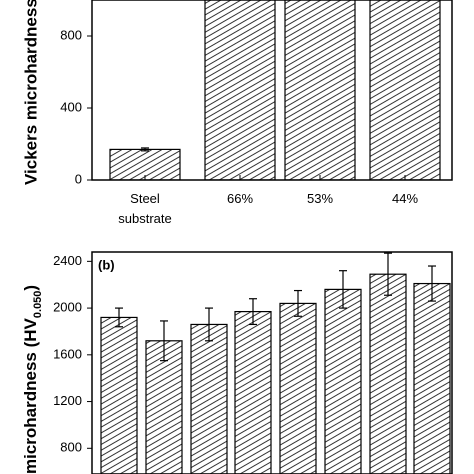  Describe the element at coordinates (71, 106) in the screenshot. I see `y-tick-label: 400` at that location.